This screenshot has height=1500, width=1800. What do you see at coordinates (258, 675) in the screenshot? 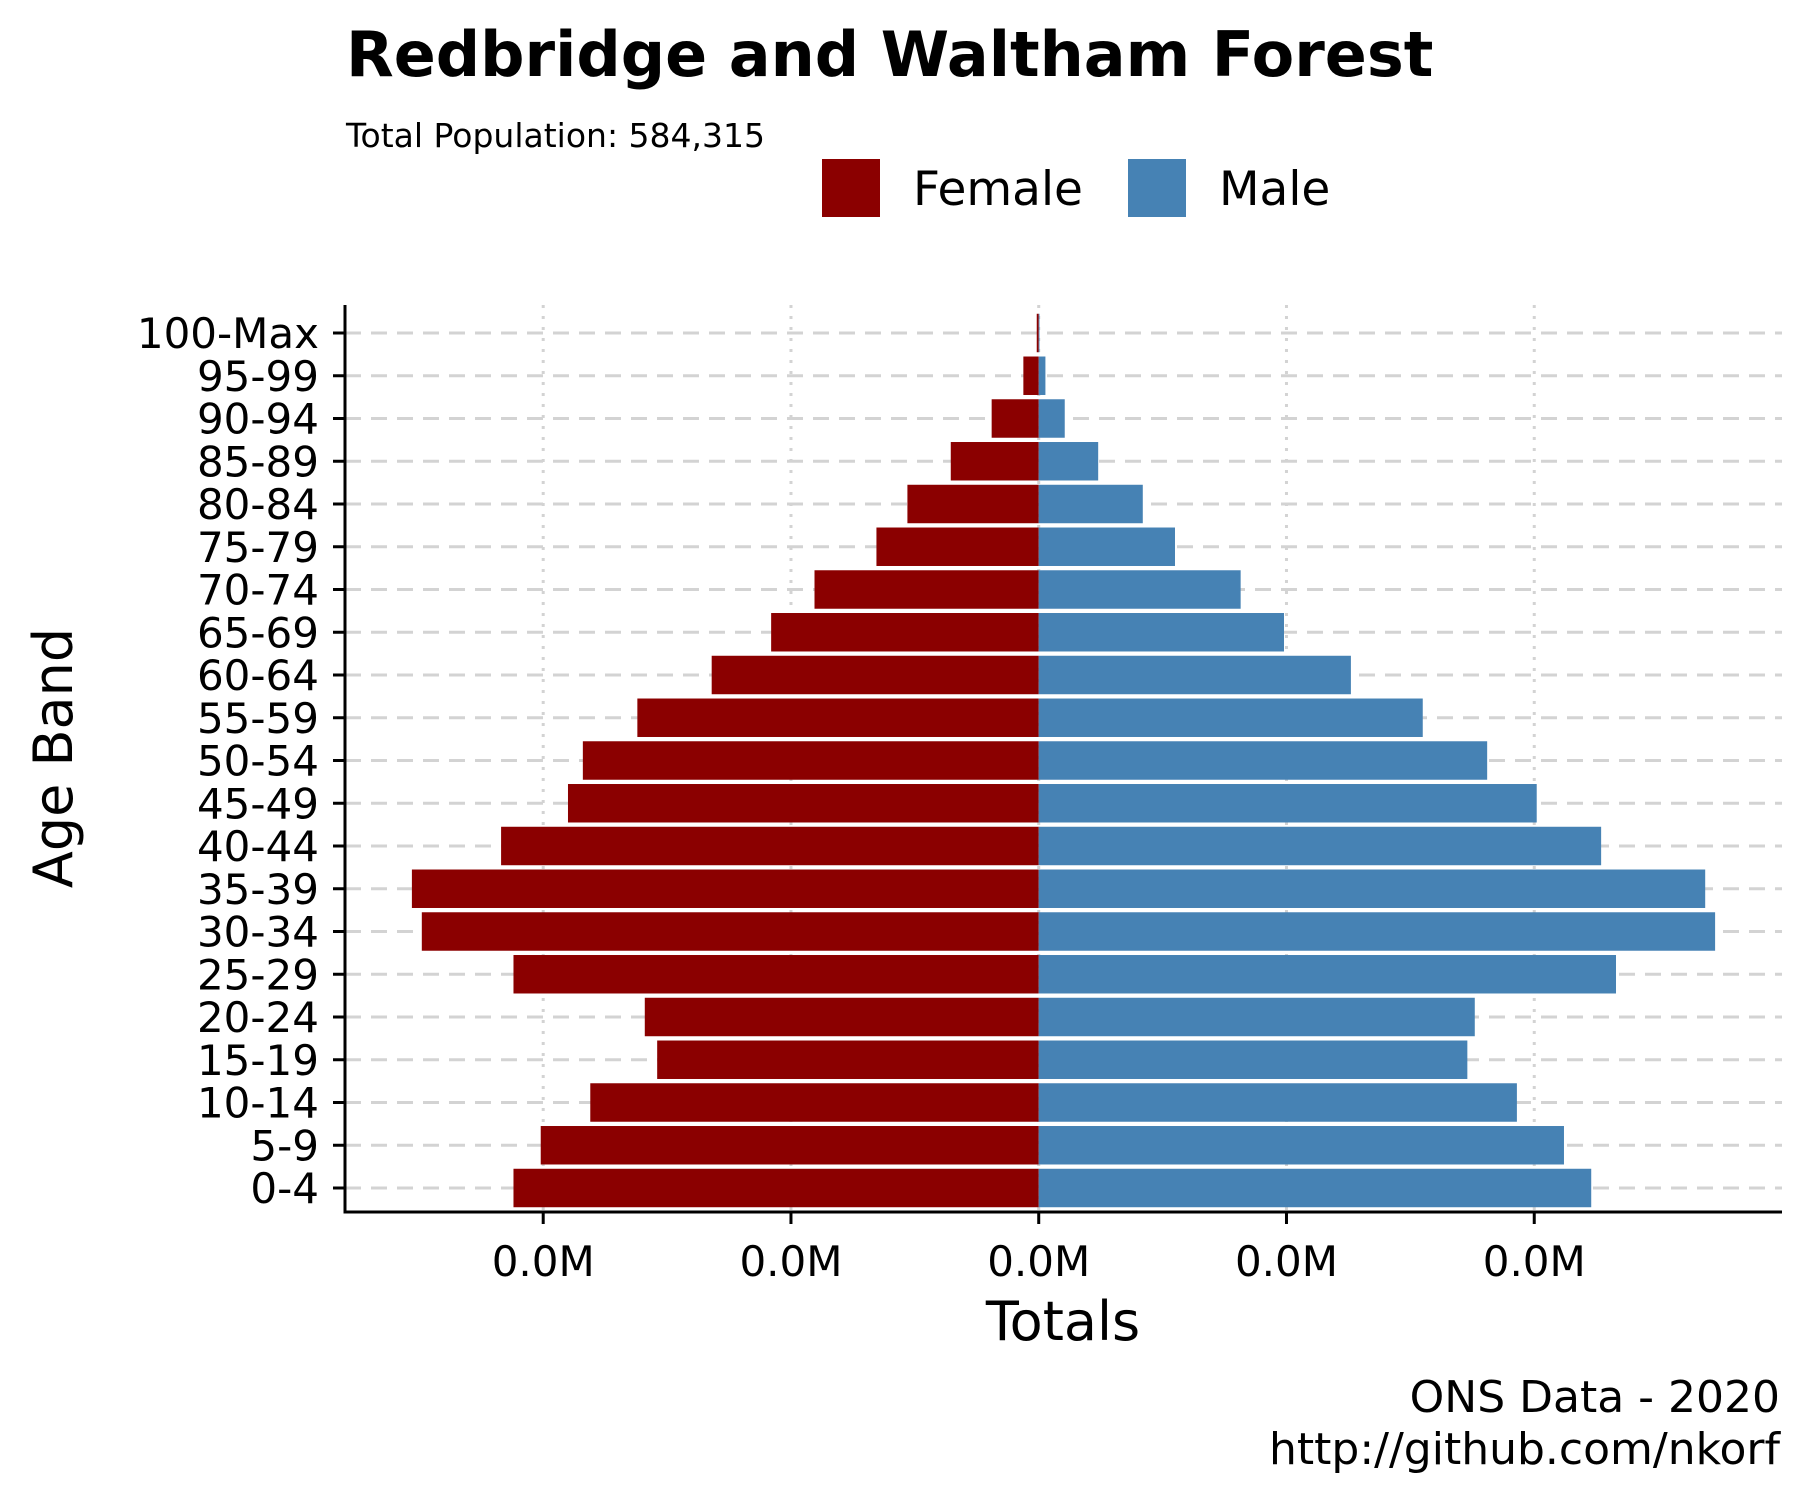
I see `y-tick-label: 60-64` at bounding box center [258, 675].